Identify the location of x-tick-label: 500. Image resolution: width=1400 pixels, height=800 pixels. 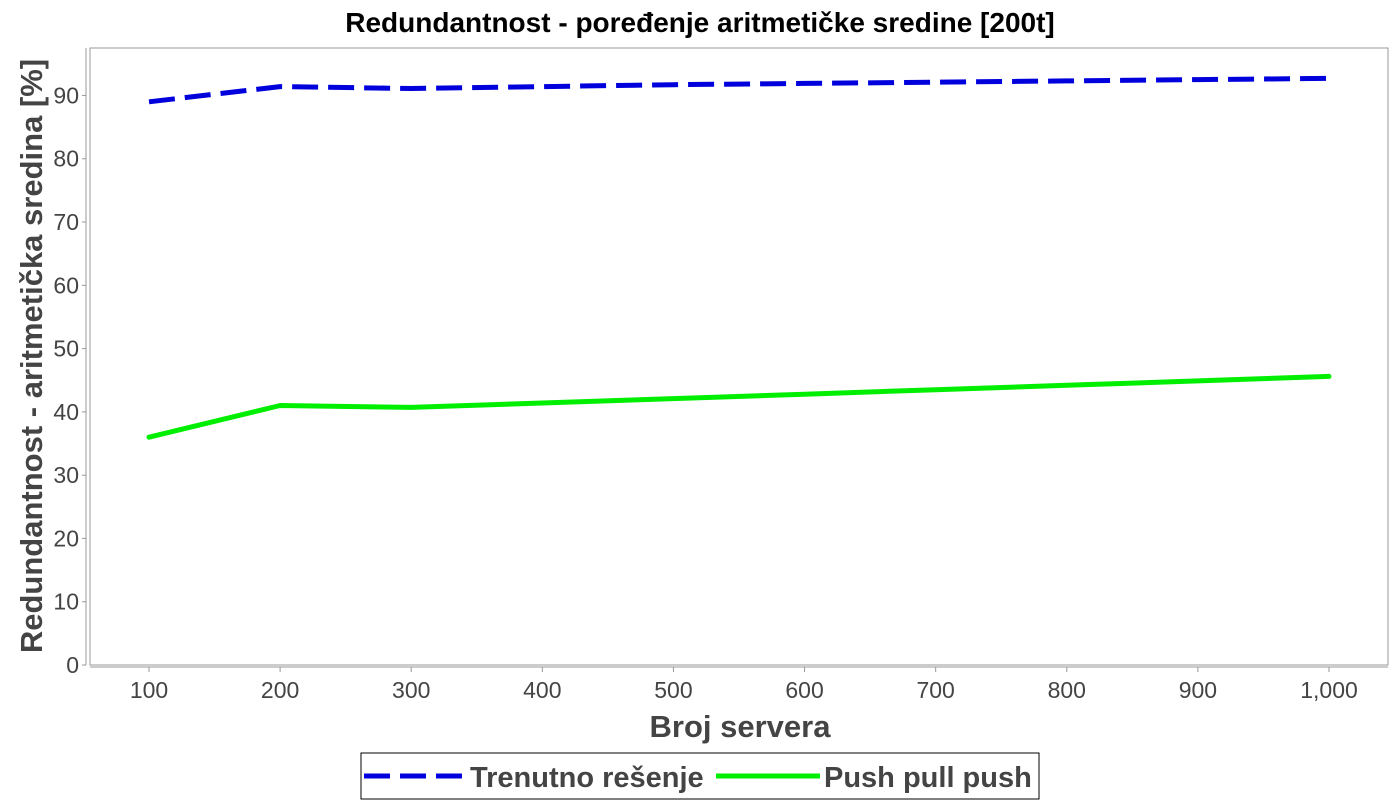
(673, 690).